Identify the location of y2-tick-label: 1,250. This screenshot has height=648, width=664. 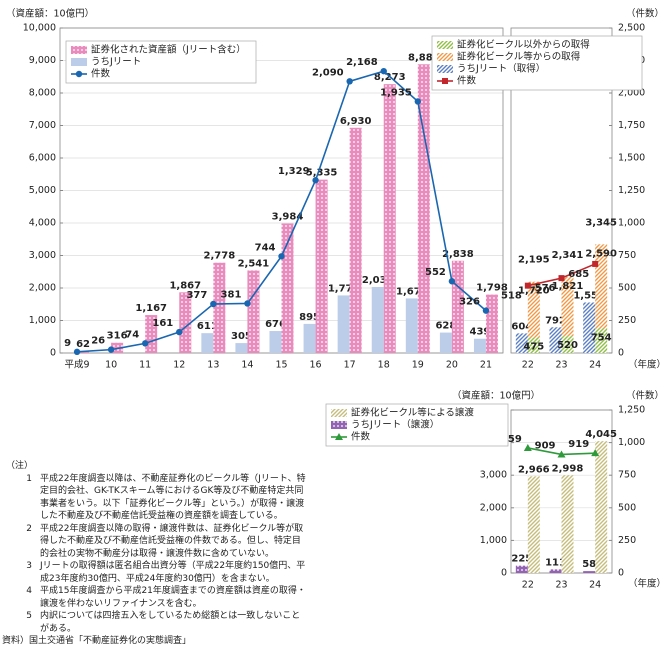
(631, 410).